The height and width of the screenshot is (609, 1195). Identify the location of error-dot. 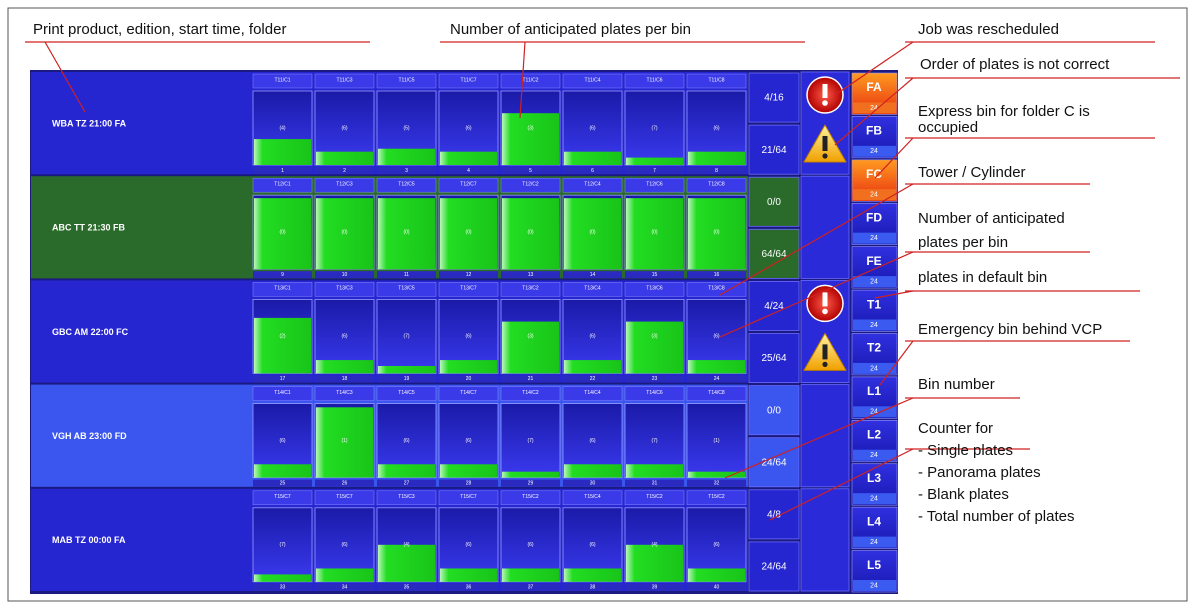
(825, 103).